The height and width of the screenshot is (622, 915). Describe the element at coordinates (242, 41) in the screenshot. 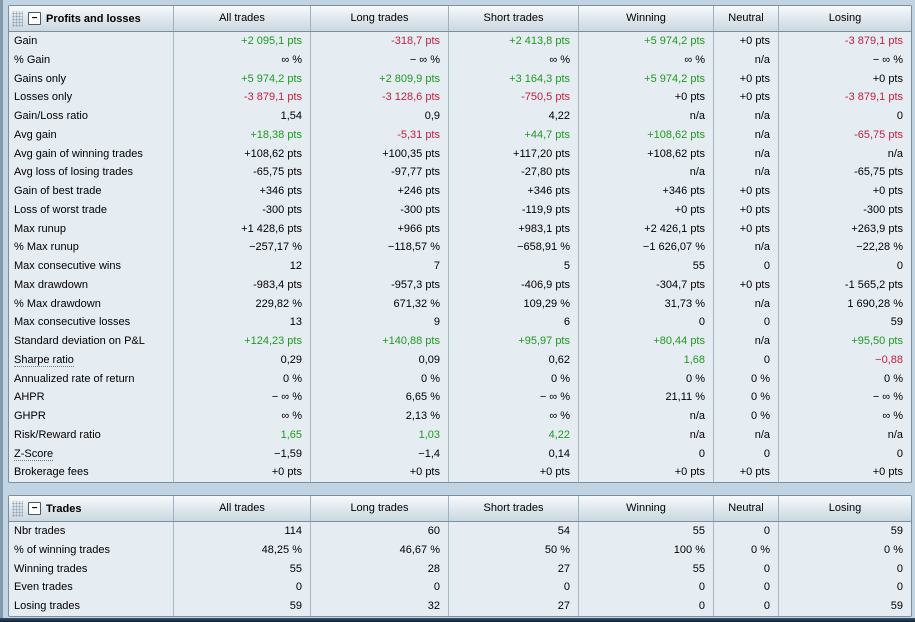

I see `value-cell: +2 095,1 pts` at that location.